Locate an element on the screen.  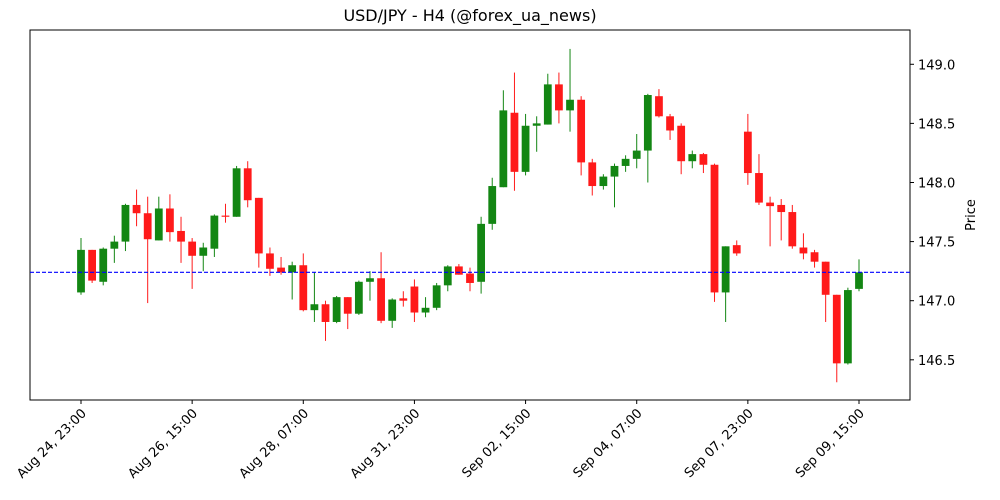
chart-title: USD/JPY - H4 (@forex_ua_news) is located at coordinates (469, 16).